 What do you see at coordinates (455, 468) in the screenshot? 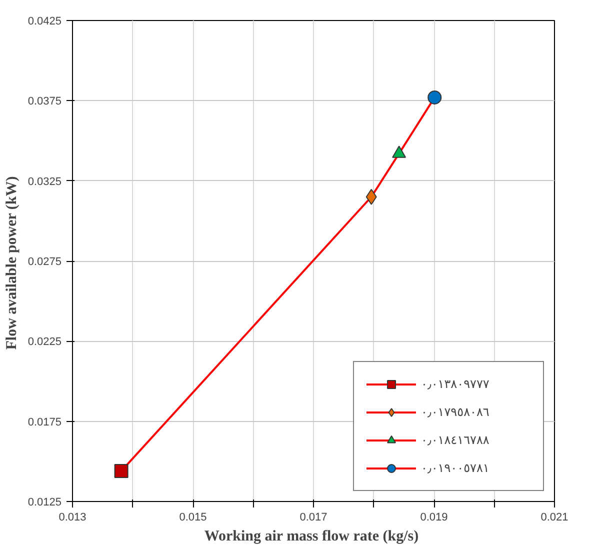
I see `legend-label: ٠٫٠١٩٠٠٥٧٨١` at bounding box center [455, 468].